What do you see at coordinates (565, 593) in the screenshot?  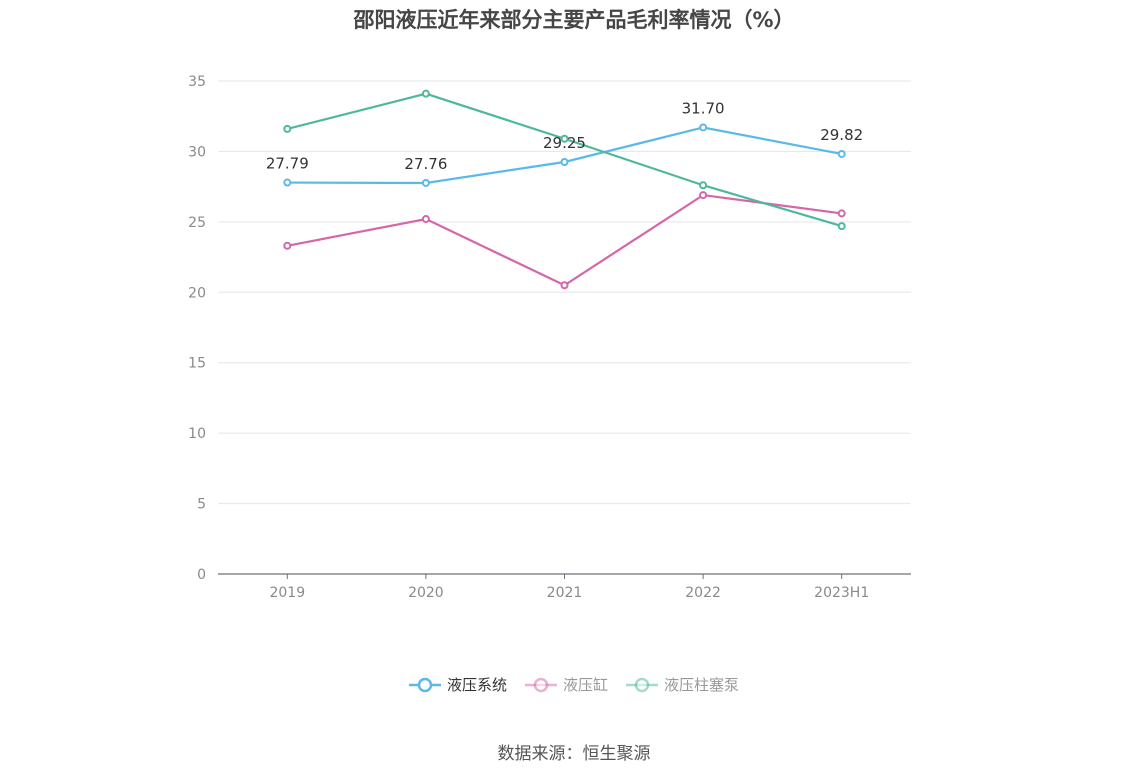 I see `x-tick-label: 2021` at bounding box center [565, 593].